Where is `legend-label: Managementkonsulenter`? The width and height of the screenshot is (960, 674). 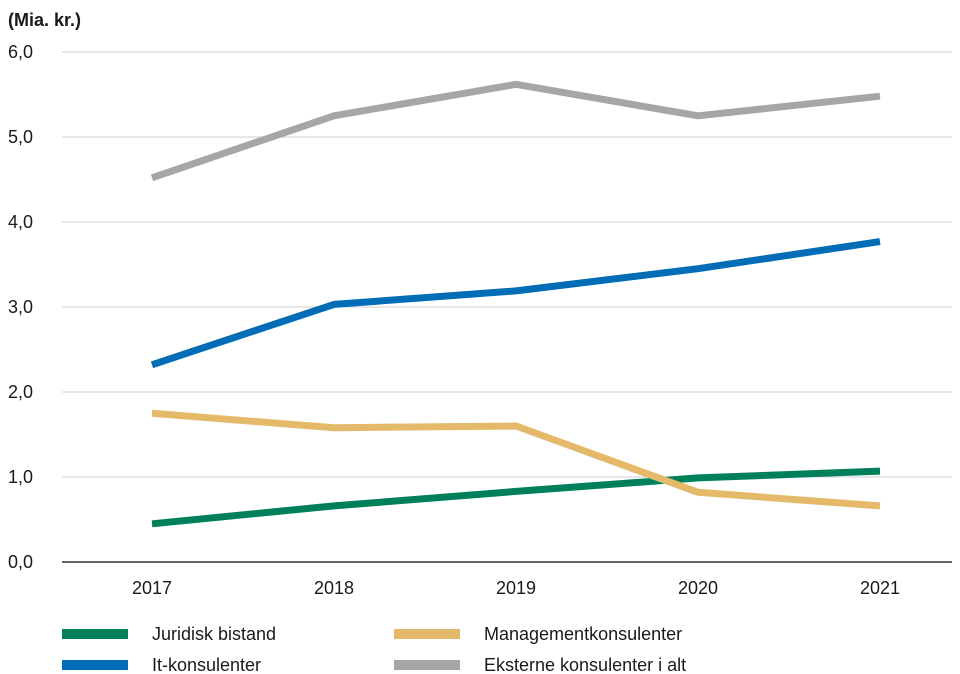 legend-label: Managementkonsulenter is located at coordinates (583, 634).